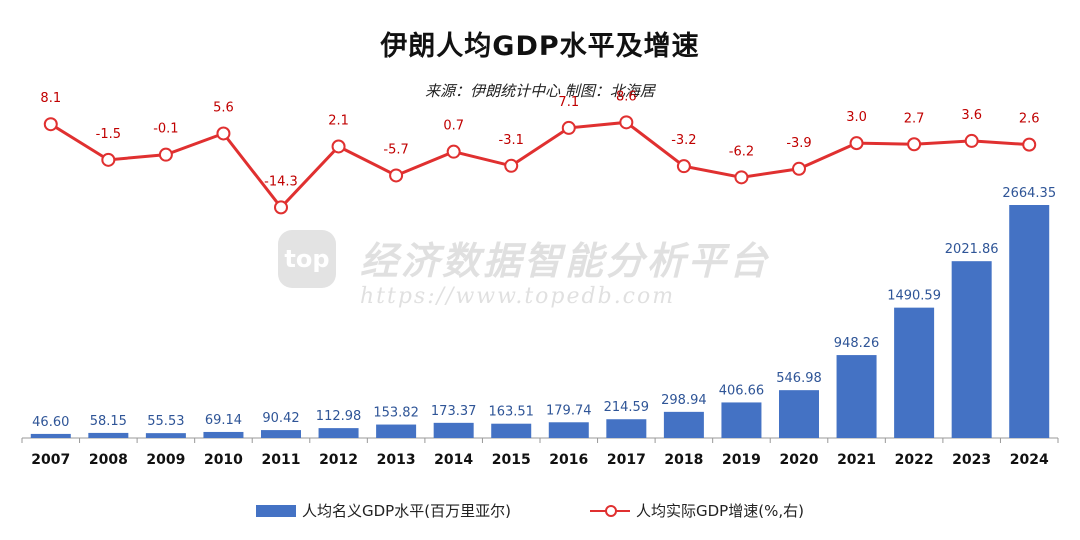 The width and height of the screenshot is (1080, 540). Describe the element at coordinates (1029, 460) in the screenshot. I see `x-tick-label-2024: 2024` at that location.